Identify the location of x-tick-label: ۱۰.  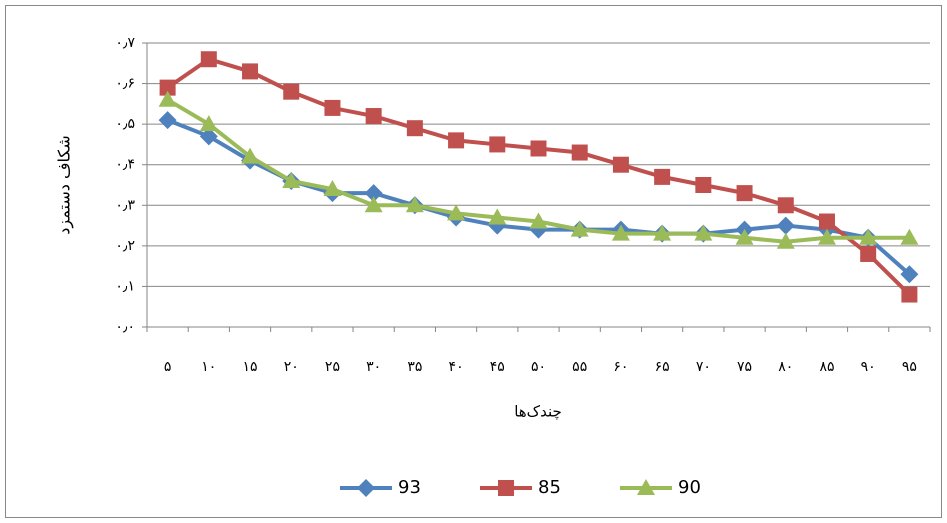
(208, 367).